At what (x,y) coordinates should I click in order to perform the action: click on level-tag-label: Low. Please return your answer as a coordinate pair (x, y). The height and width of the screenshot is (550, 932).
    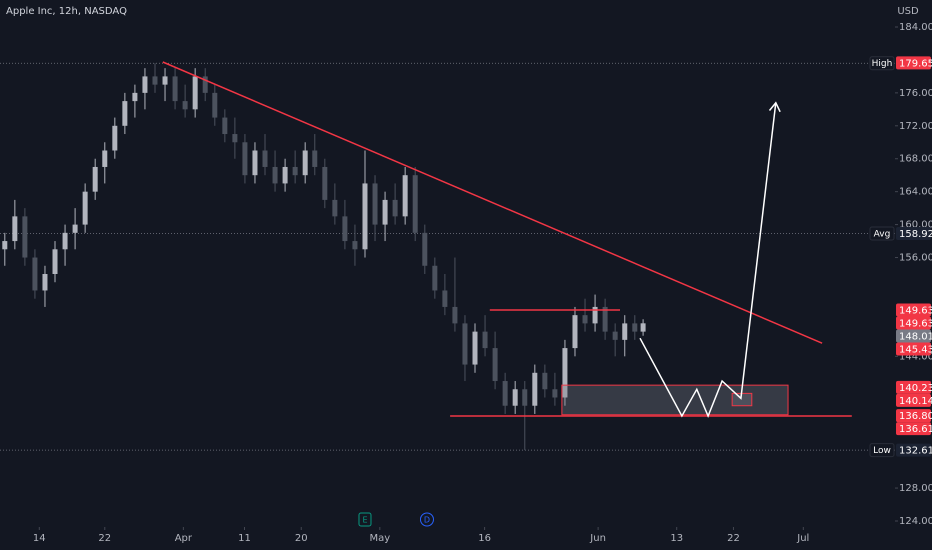
    Looking at the image, I should click on (882, 451).